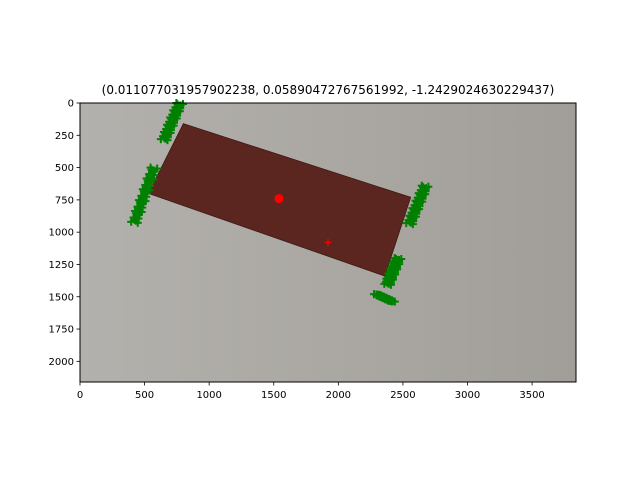 This screenshot has width=640, height=480. I want to click on y-tick-label: 500, so click(64, 168).